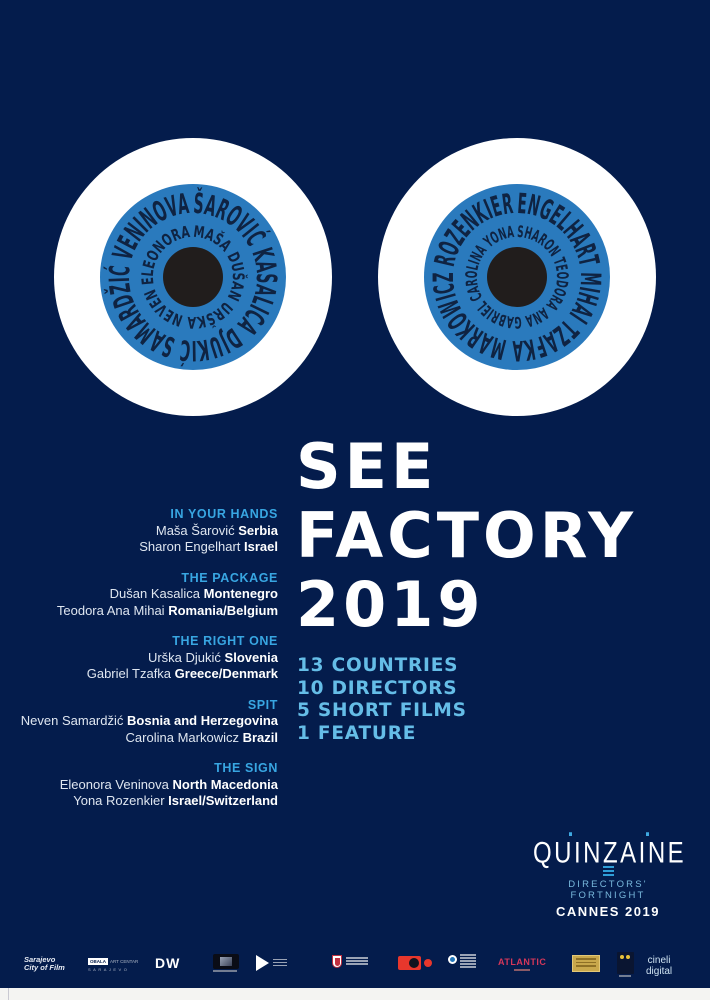 This screenshot has width=710, height=1000. What do you see at coordinates (182, 737) in the screenshot?
I see `director-name: Carolina Markowicz` at bounding box center [182, 737].